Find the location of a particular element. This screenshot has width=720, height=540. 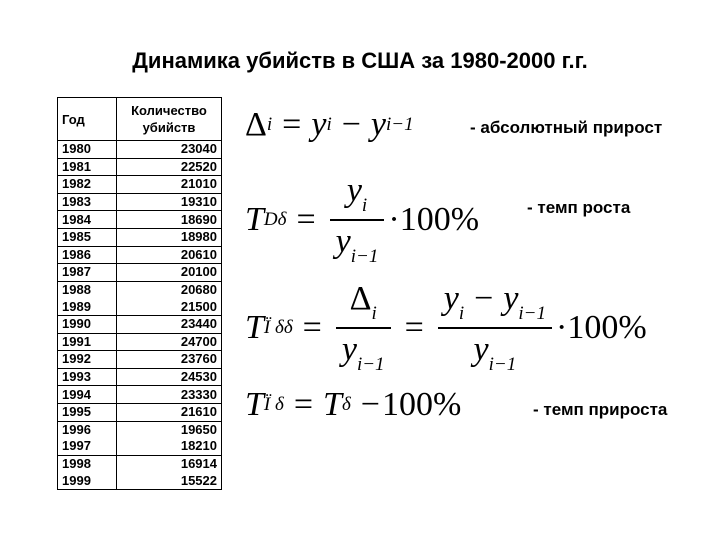

page-title: Динамика убийств в США за 1980-2000 г.г. is located at coordinates (360, 60).